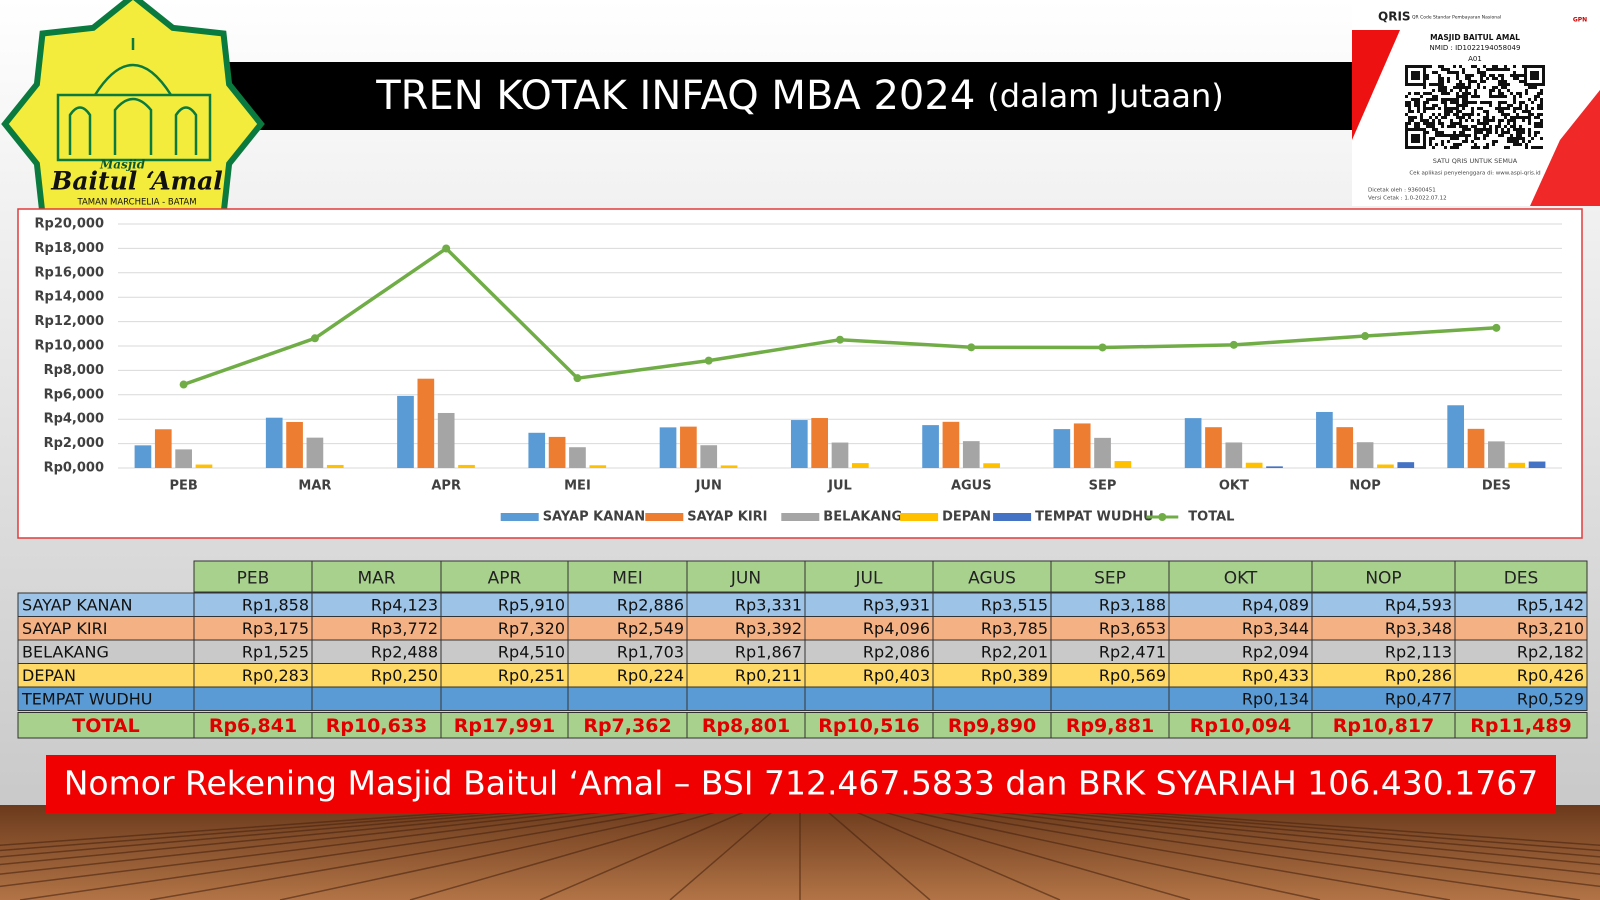 The image size is (1600, 900). Describe the element at coordinates (1132, 651) in the screenshot. I see `table-value: Rp2,471` at that location.